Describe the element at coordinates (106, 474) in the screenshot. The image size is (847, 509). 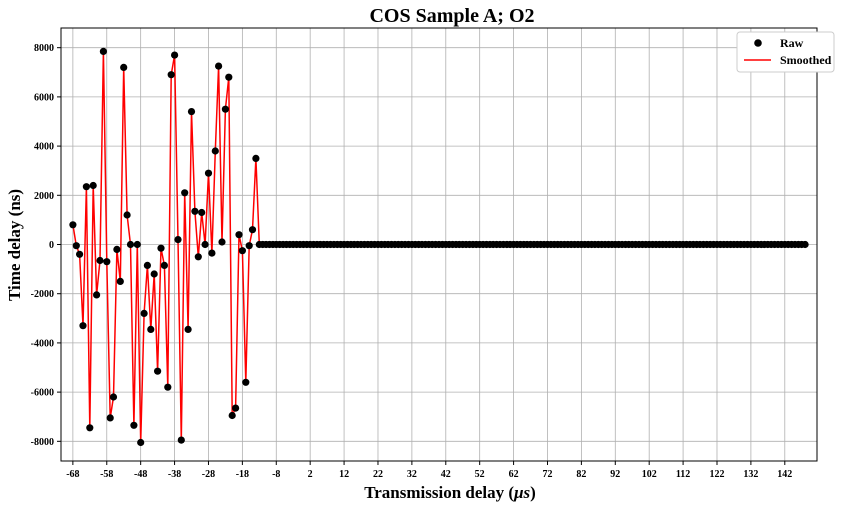
I see `x-tick-label: -58` at that location.